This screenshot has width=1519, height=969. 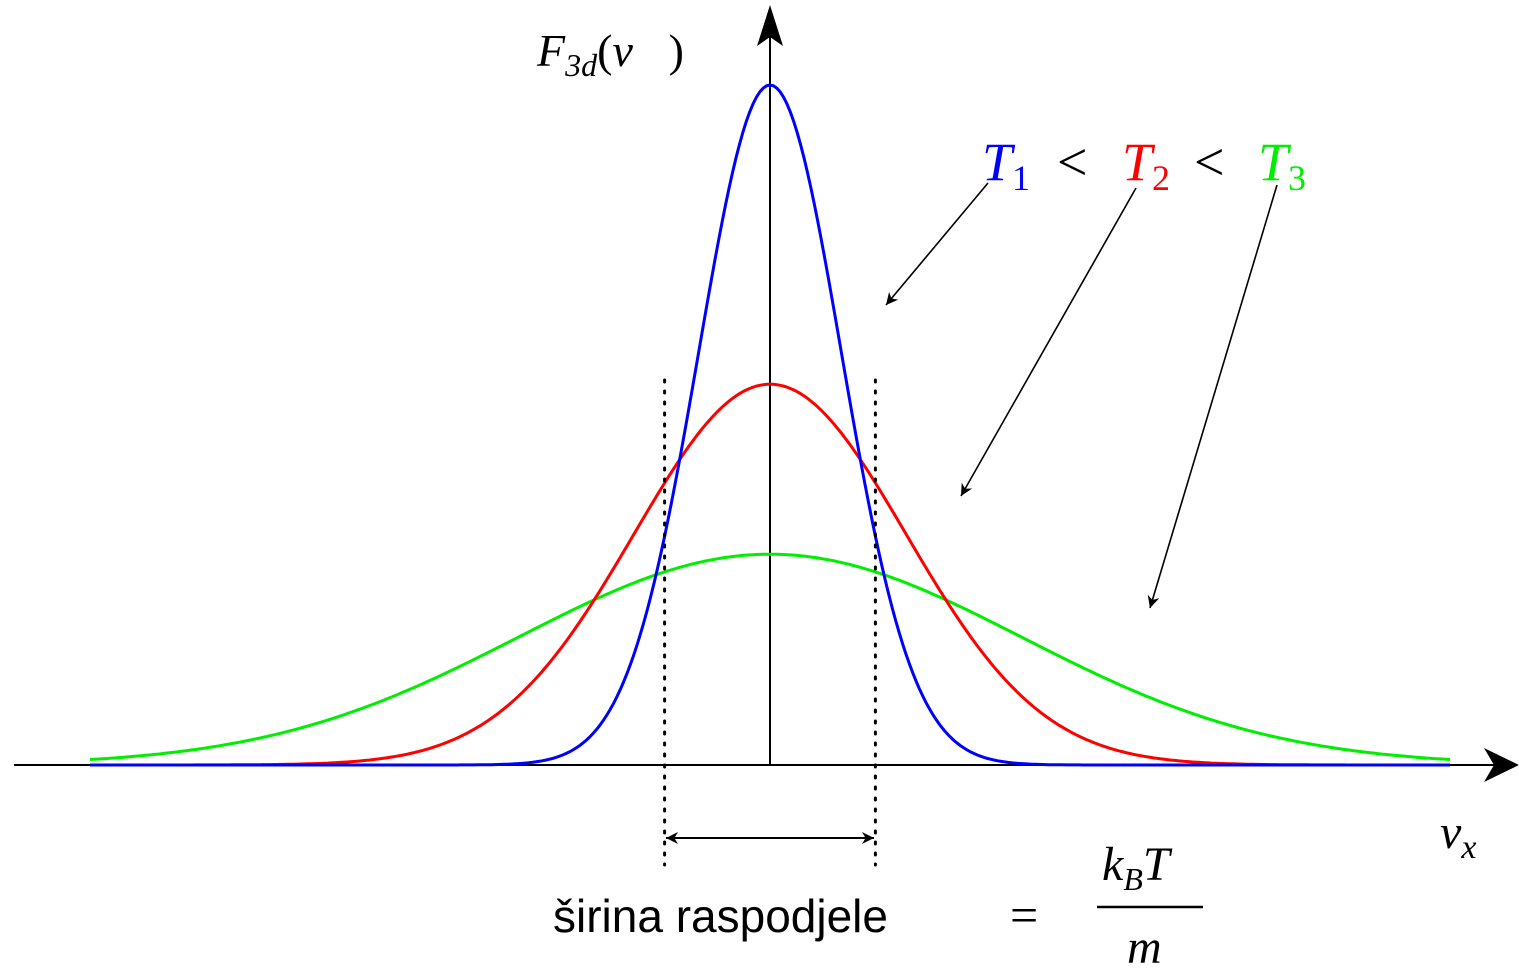 I want to click on legend-t3: T3, so click(x=1282, y=165).